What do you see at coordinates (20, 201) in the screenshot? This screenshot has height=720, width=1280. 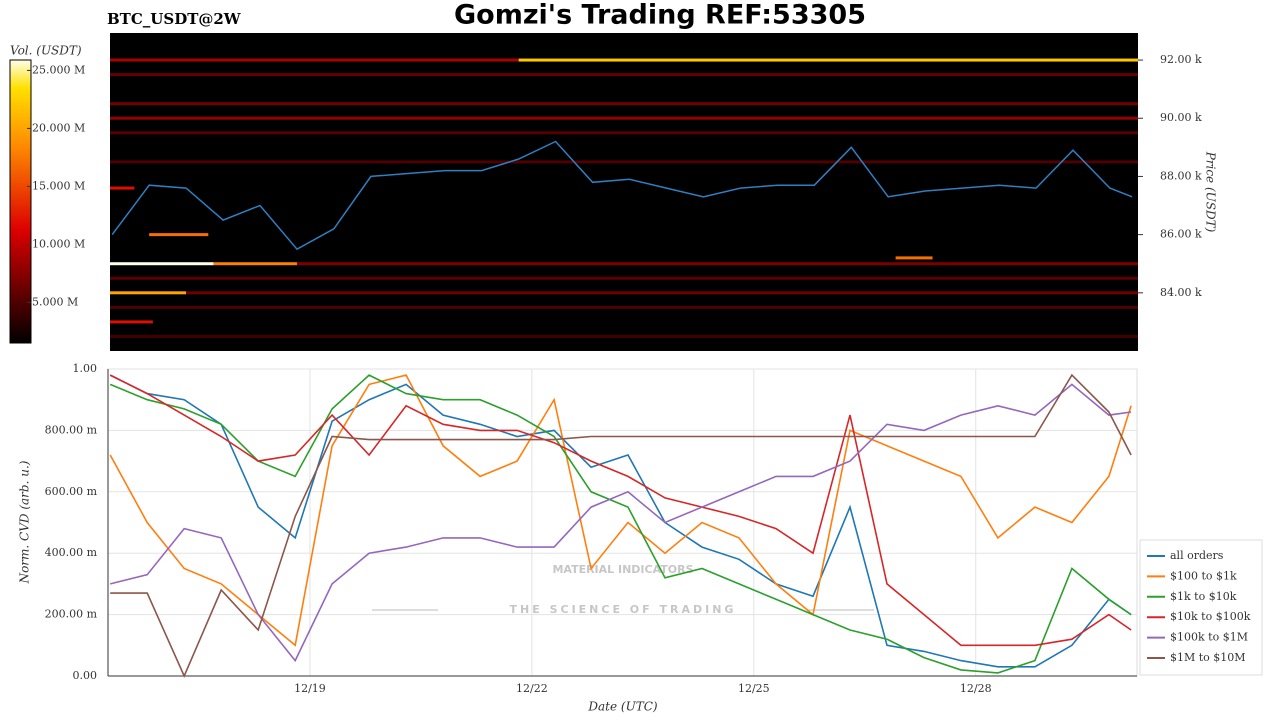 I see `colorbar` at bounding box center [20, 201].